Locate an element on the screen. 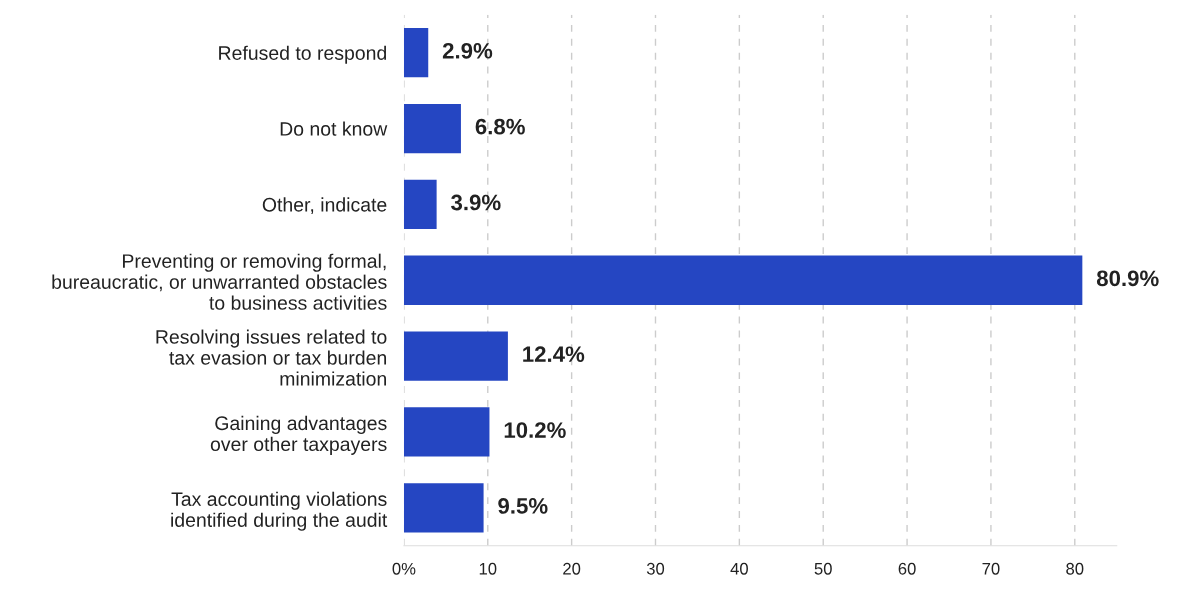  x-tick-label: 80 is located at coordinates (1075, 568).